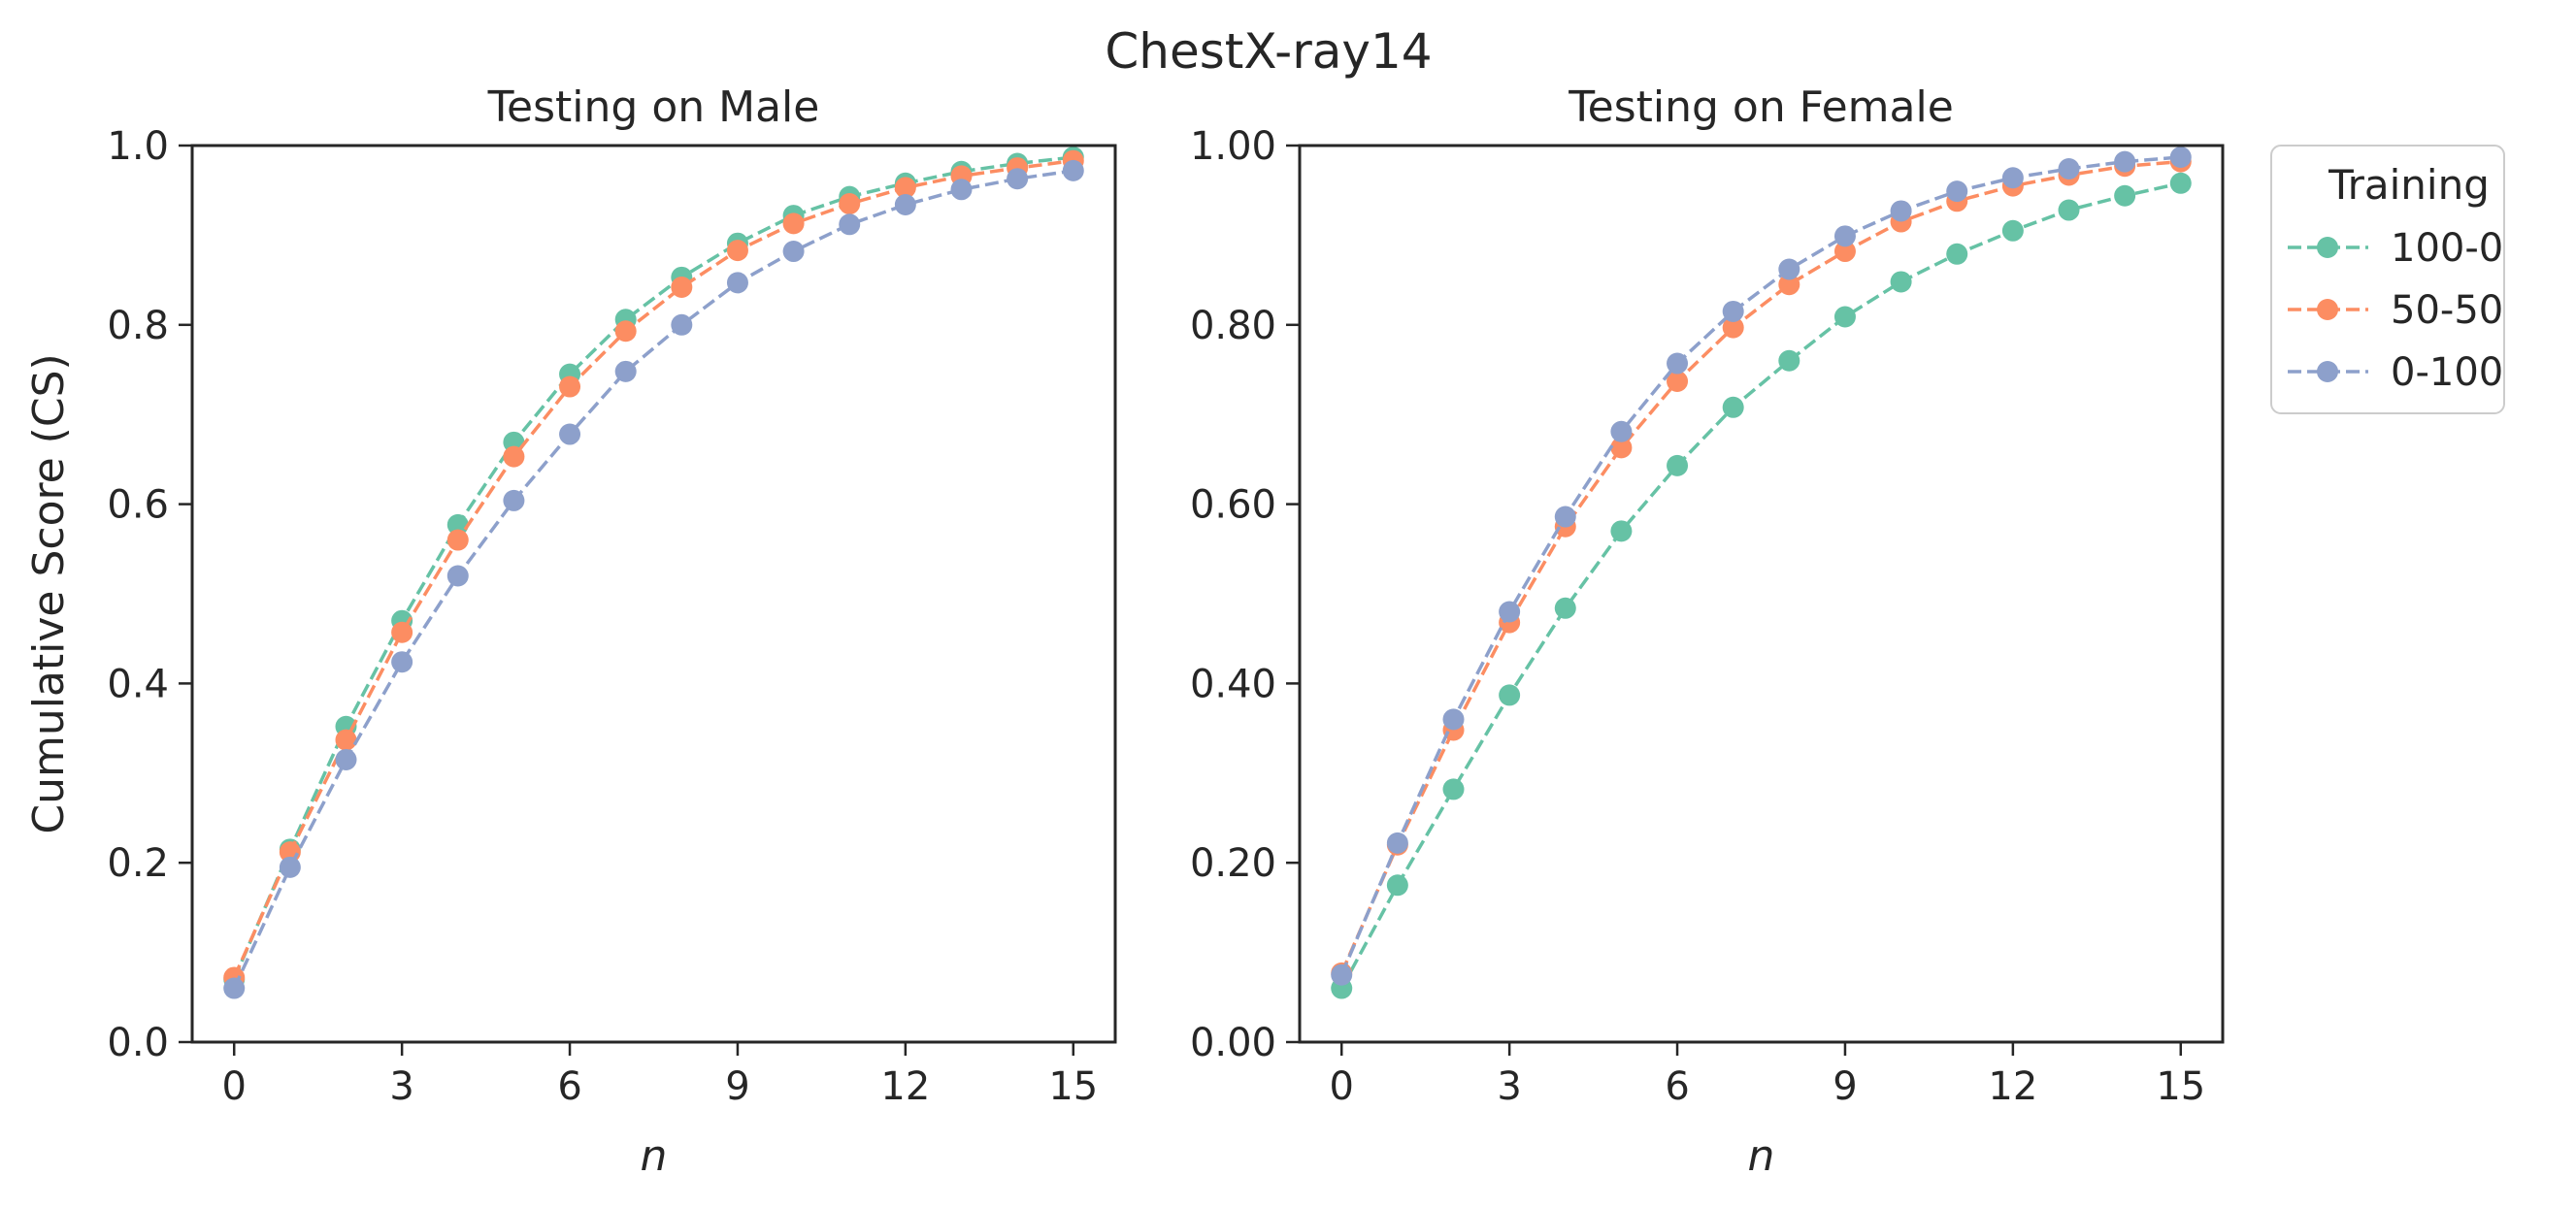 Image resolution: width=2576 pixels, height=1208 pixels. What do you see at coordinates (138, 146) in the screenshot?
I see `y-tick-label: 1.0` at bounding box center [138, 146].